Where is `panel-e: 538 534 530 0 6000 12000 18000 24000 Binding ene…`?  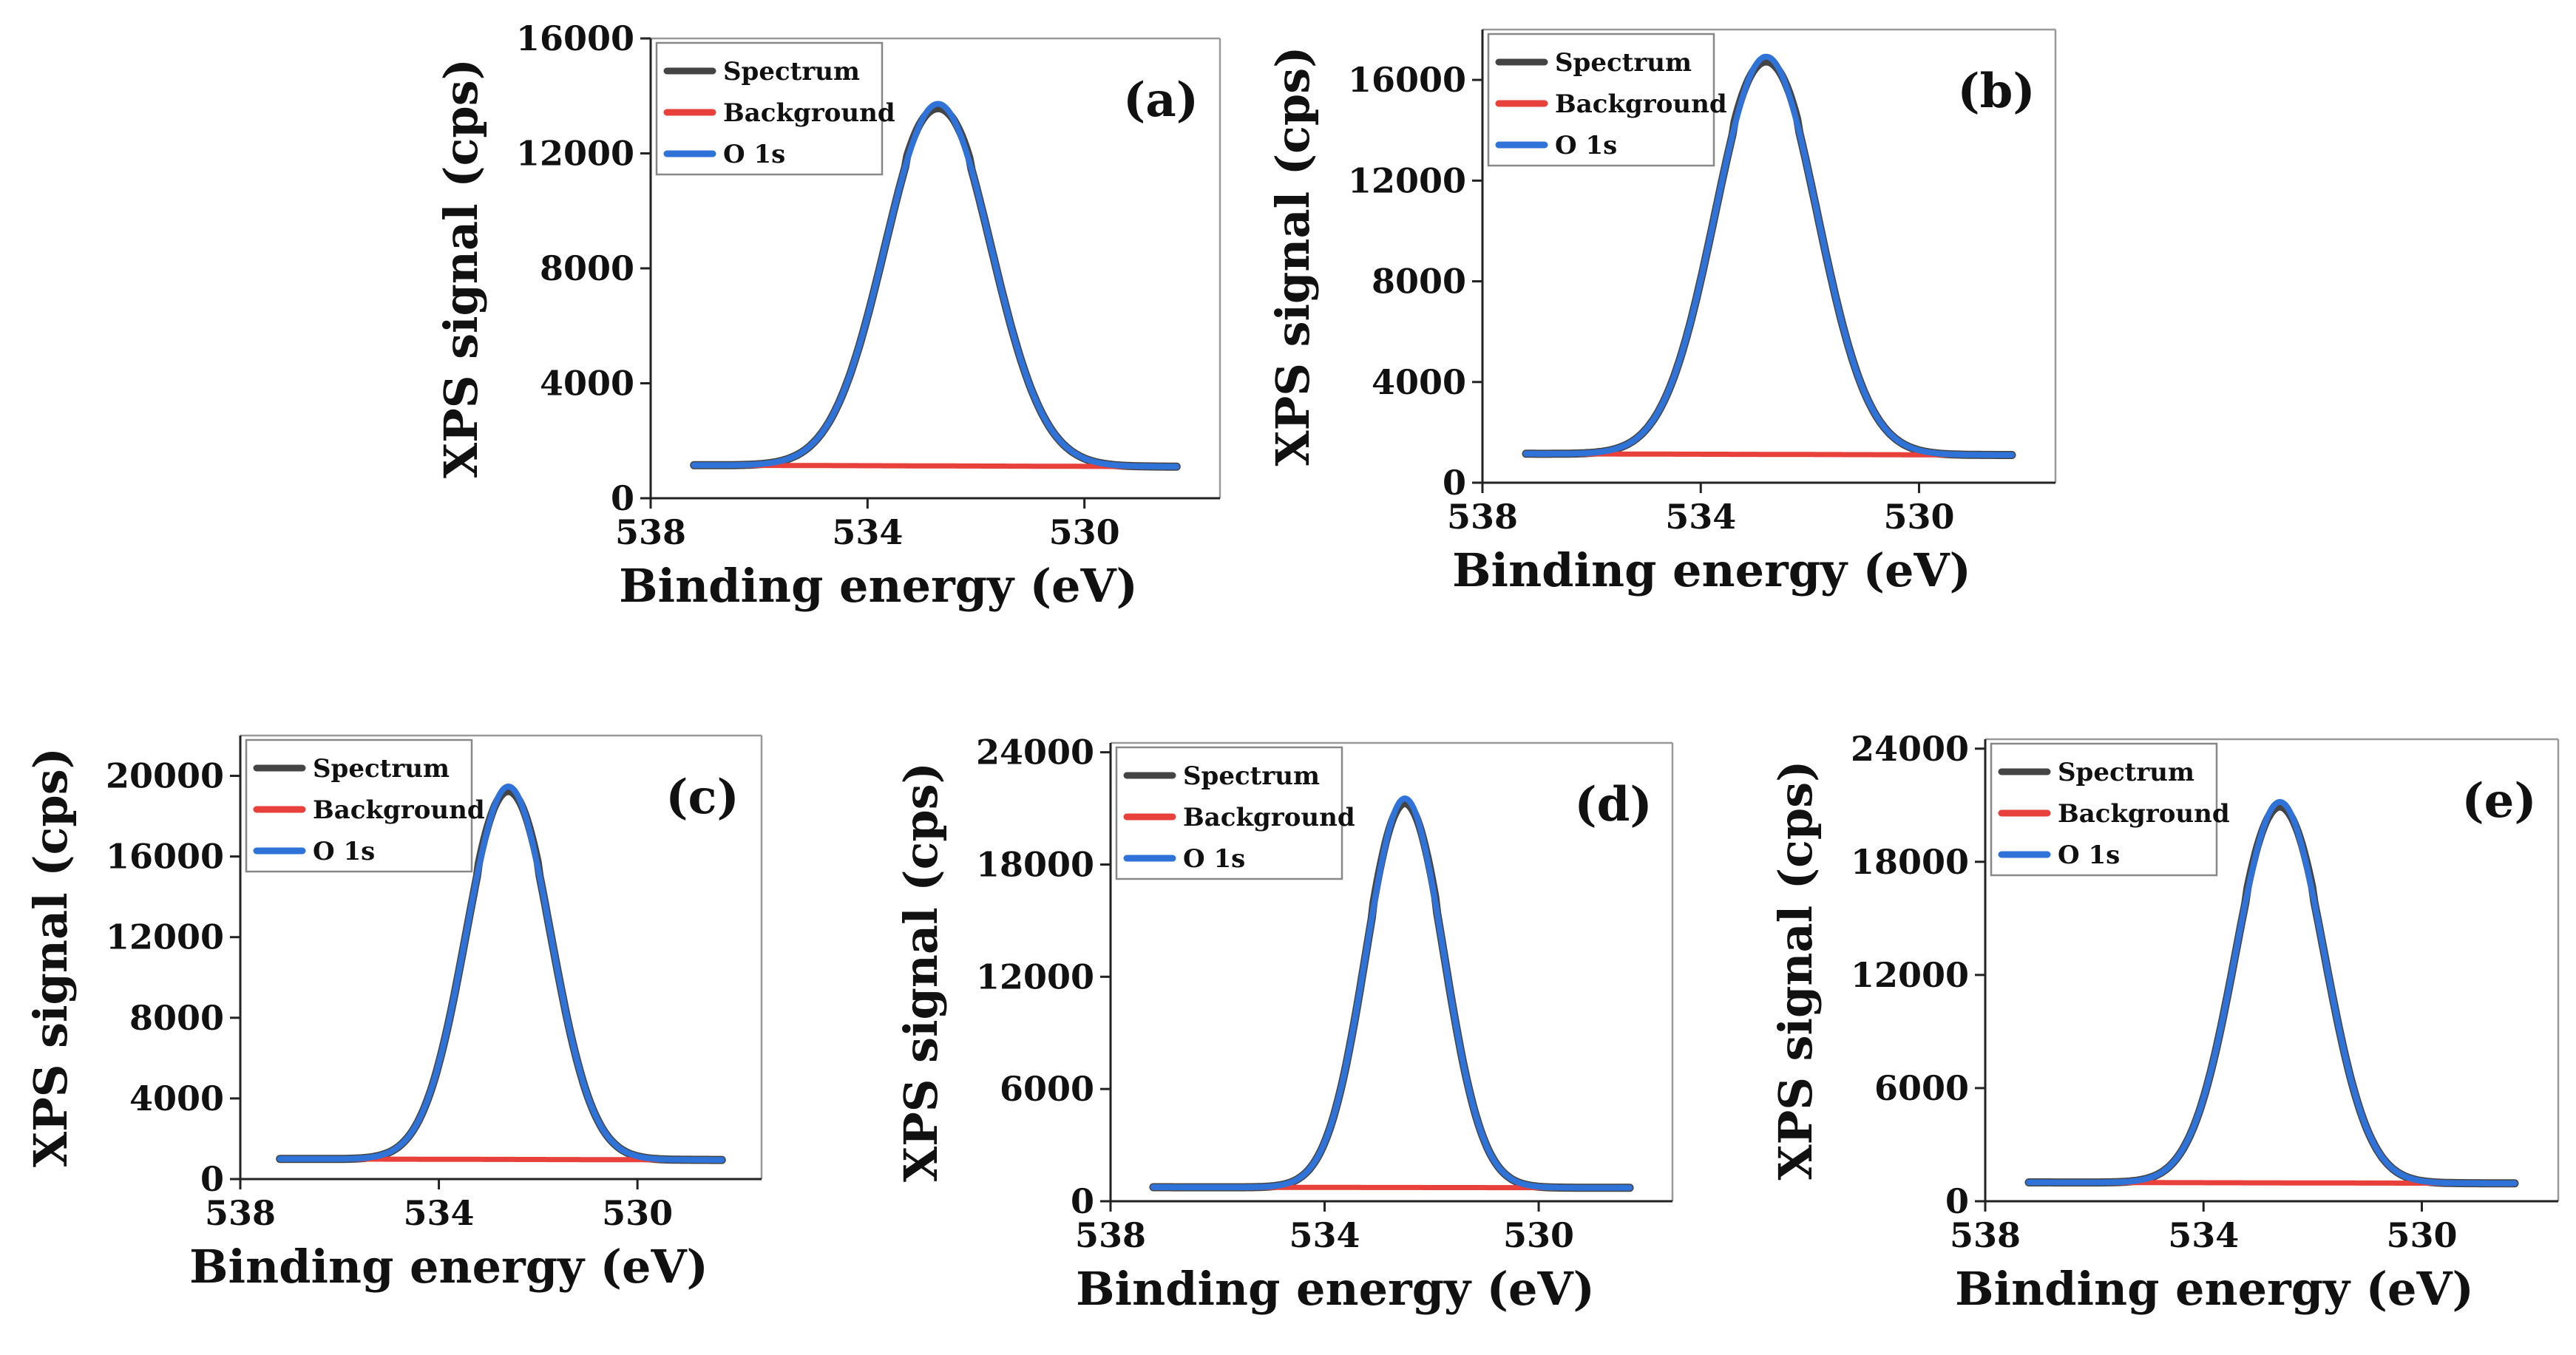 panel-e: 538 534 530 0 6000 12000 18000 24000 Binding ene… is located at coordinates (2164, 1022).